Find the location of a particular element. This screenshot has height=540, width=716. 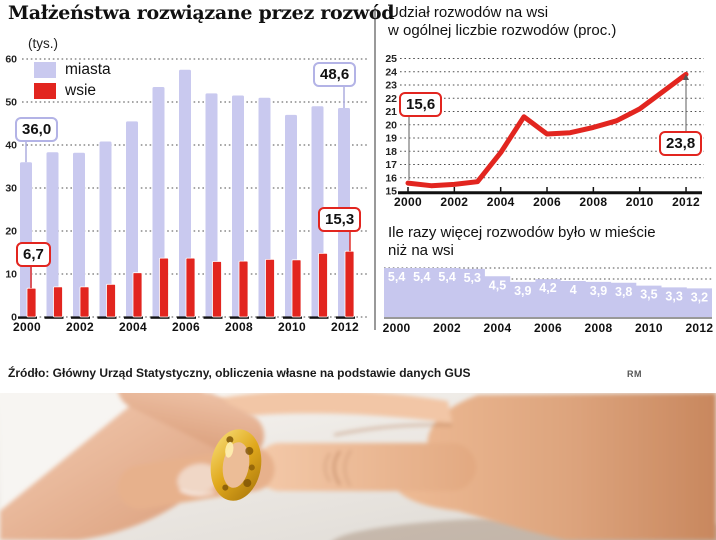

value-callout: 6,7 is located at coordinates (33, 254).